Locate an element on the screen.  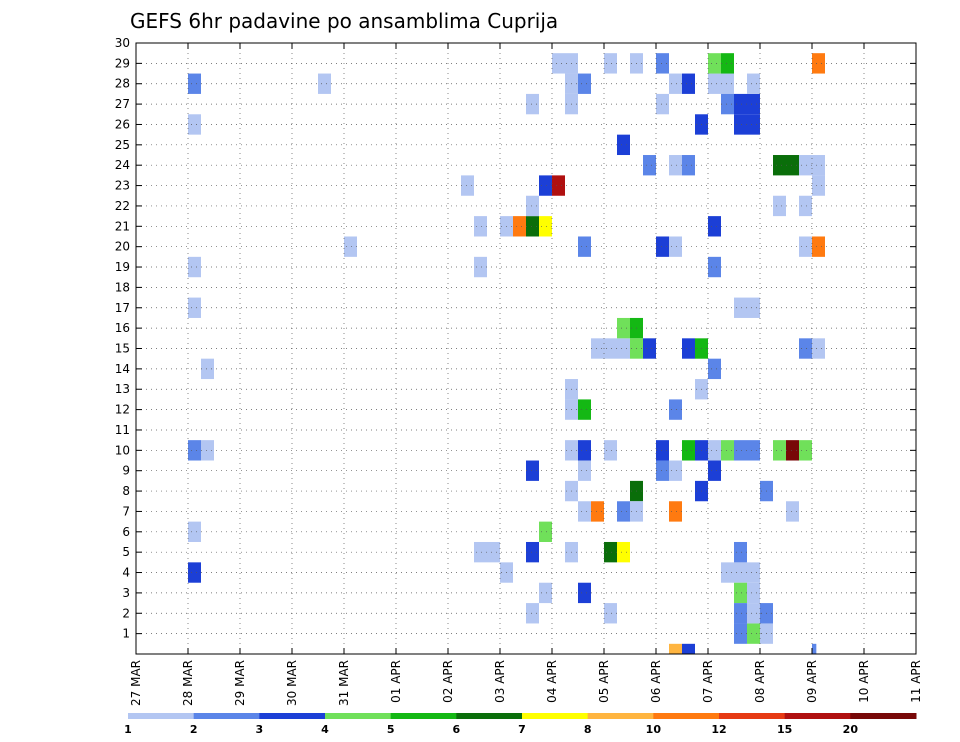
colorbar-label: 7 is located at coordinates (522, 729).